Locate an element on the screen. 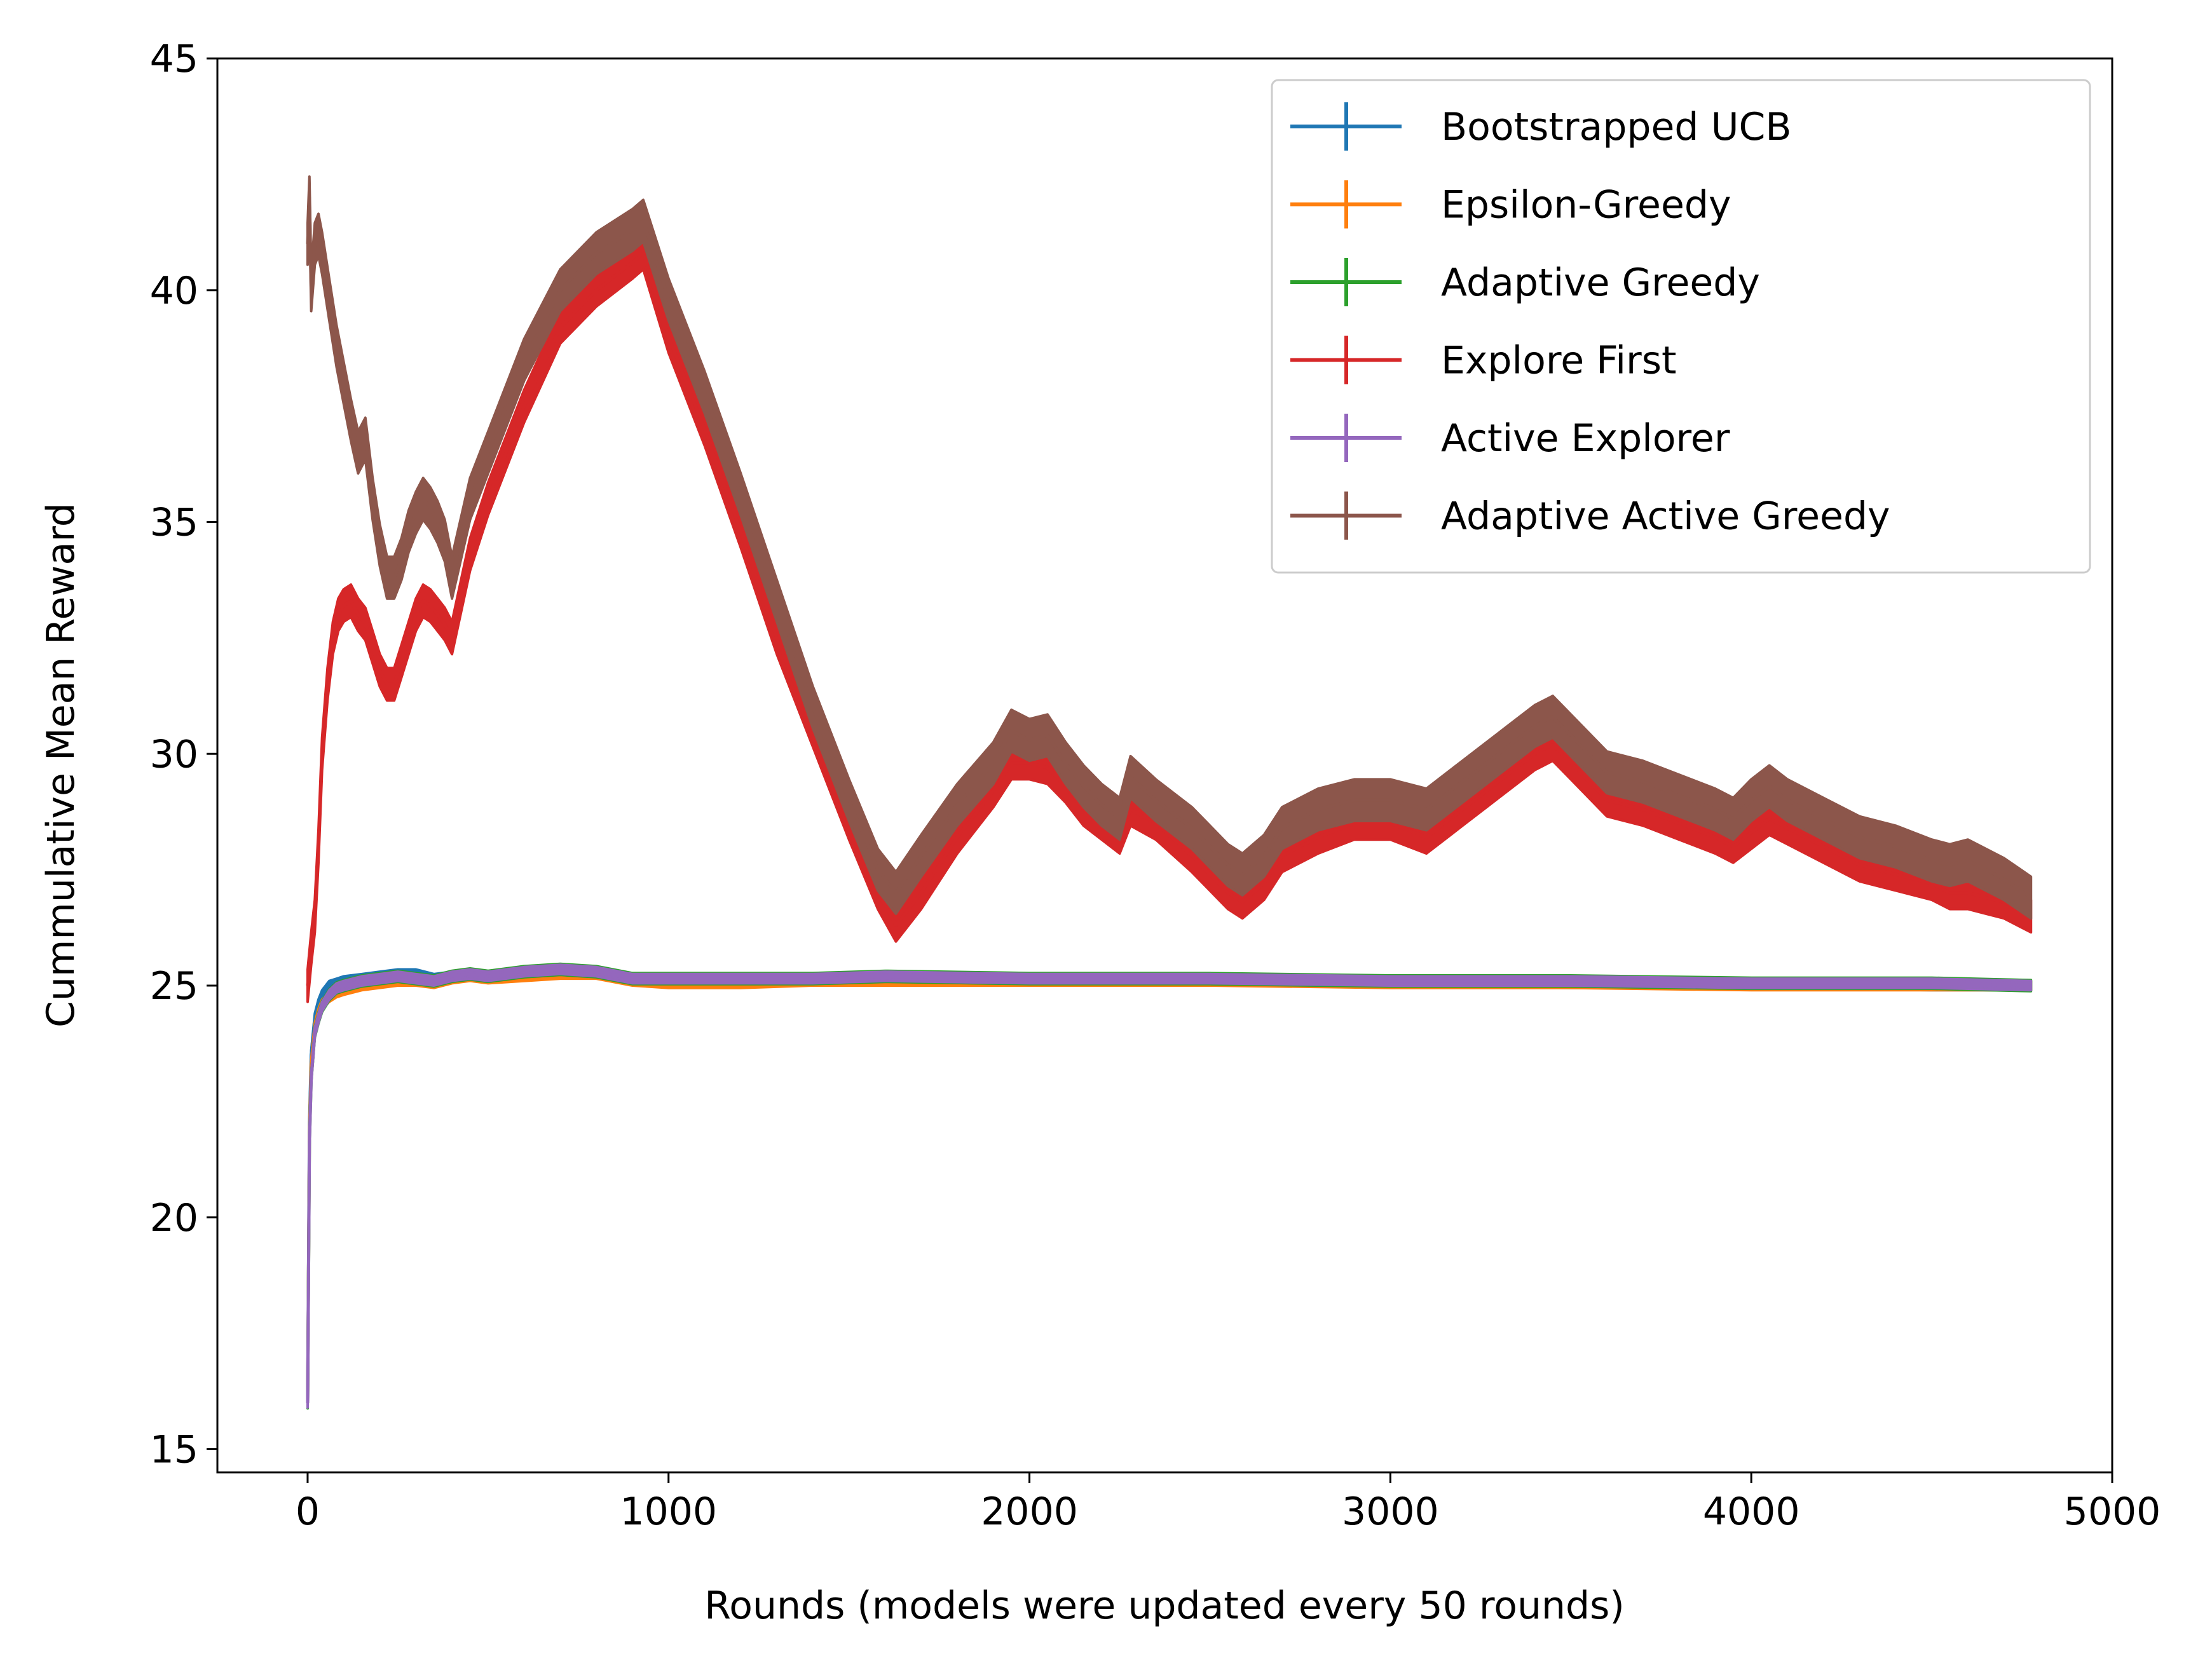 Image resolution: width=2212 pixels, height=1663 pixels. legend-label: Epsilon-Greedy is located at coordinates (1586, 205).